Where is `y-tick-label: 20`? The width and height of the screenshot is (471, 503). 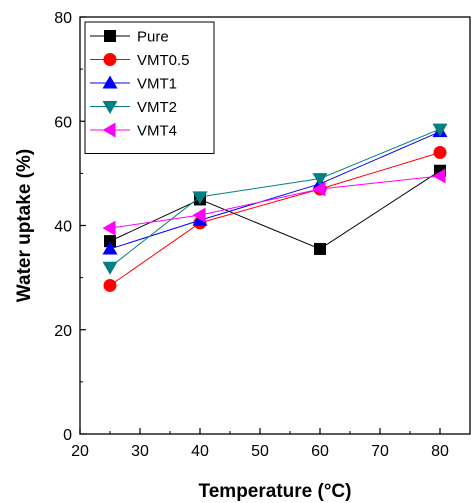
y-tick-label: 20 is located at coordinates (63, 331).